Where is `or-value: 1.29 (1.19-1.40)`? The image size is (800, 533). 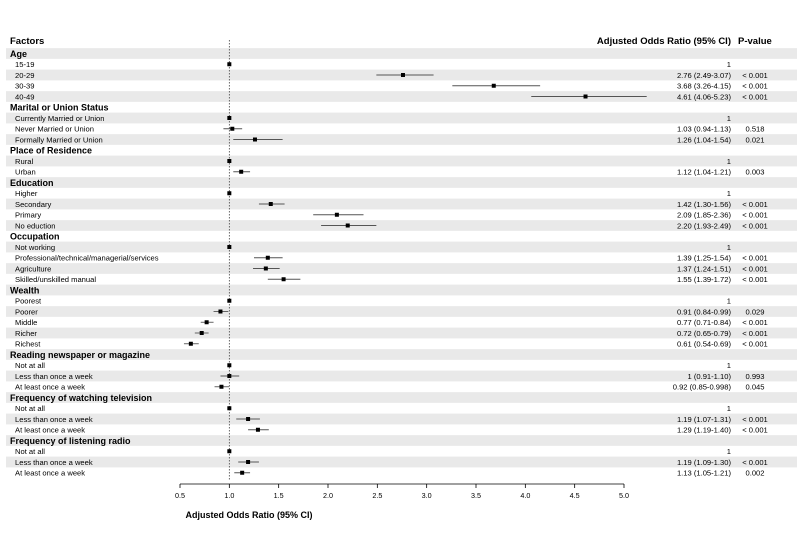
or-value: 1.29 (1.19-1.40) is located at coordinates (704, 430).